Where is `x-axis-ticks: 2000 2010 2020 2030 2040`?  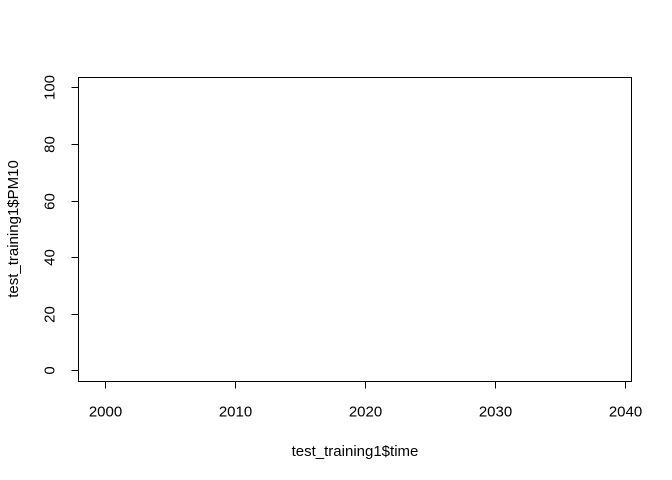
x-axis-ticks: 2000 2010 2020 2030 2040 is located at coordinates (365, 401).